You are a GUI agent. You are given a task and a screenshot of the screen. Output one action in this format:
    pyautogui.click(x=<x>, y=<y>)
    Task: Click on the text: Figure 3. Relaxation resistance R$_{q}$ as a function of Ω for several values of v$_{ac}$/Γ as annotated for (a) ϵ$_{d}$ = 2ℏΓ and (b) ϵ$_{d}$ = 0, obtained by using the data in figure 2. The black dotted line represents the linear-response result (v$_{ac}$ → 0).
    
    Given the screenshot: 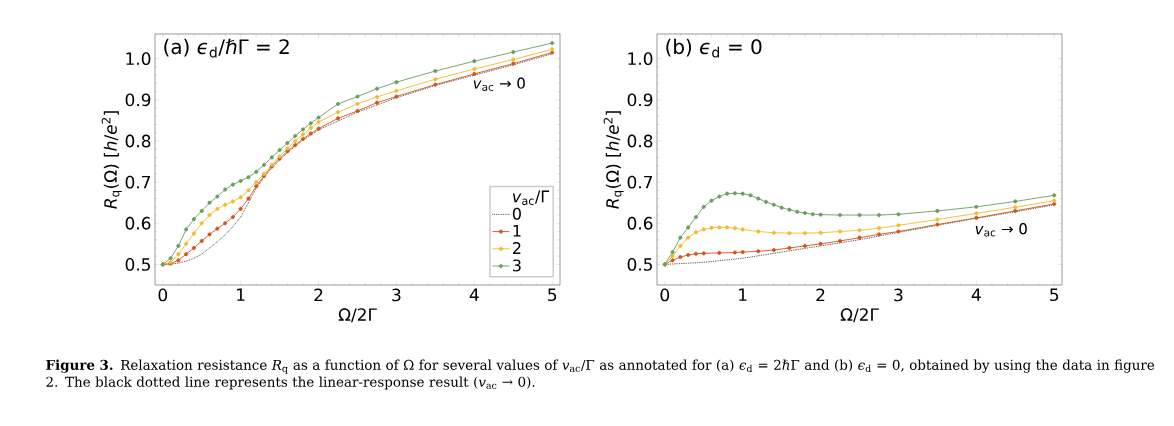 What is the action you would take?
    pyautogui.click(x=600, y=374)
    